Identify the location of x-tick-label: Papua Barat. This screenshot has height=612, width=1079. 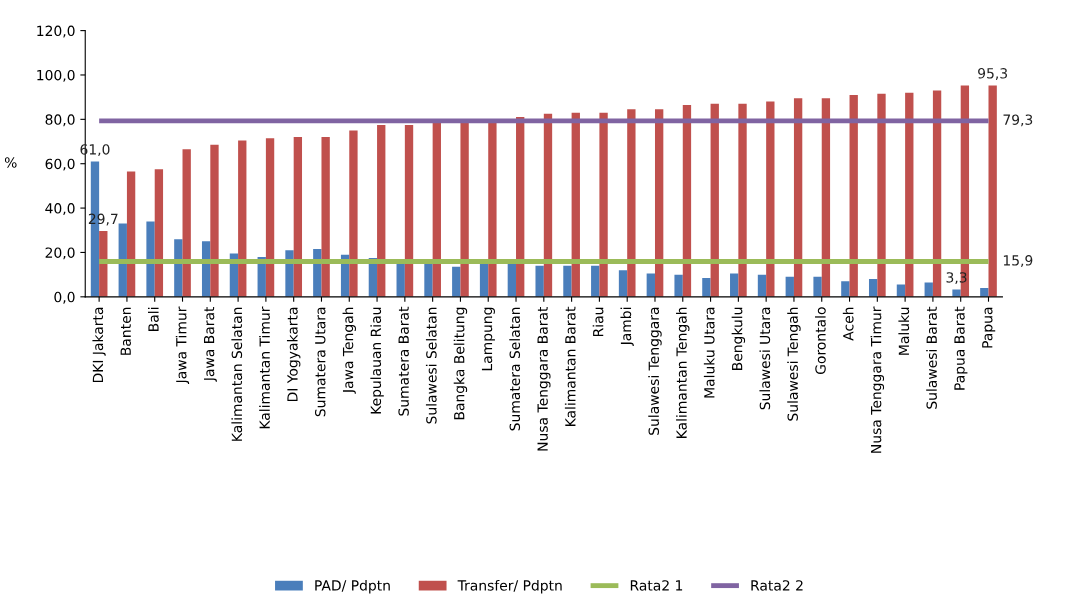
(961, 348).